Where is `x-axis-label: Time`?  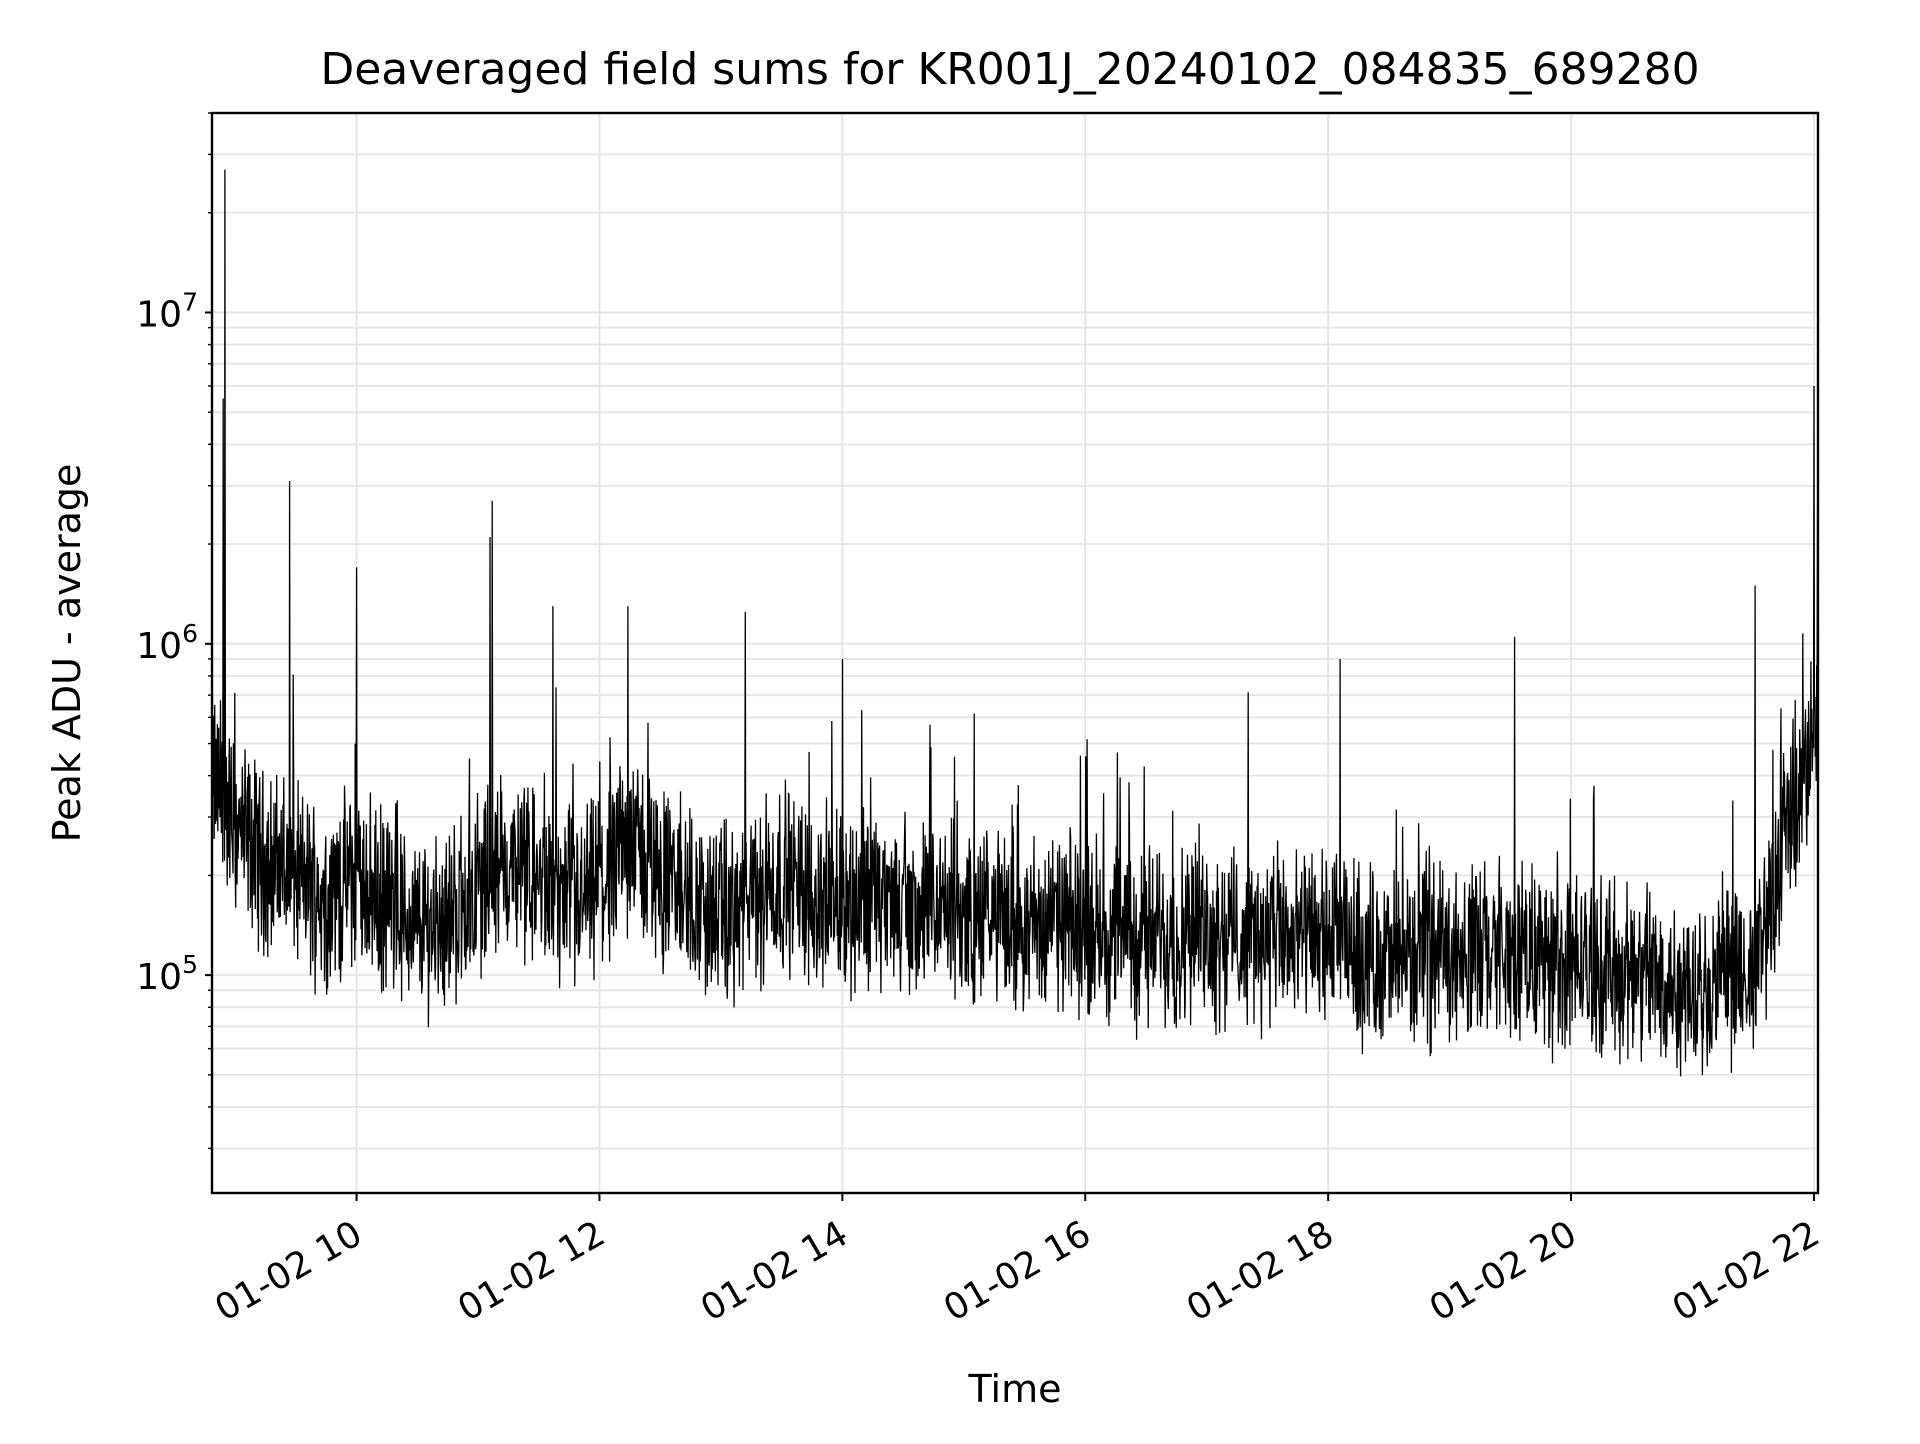
x-axis-label: Time is located at coordinates (1015, 1389).